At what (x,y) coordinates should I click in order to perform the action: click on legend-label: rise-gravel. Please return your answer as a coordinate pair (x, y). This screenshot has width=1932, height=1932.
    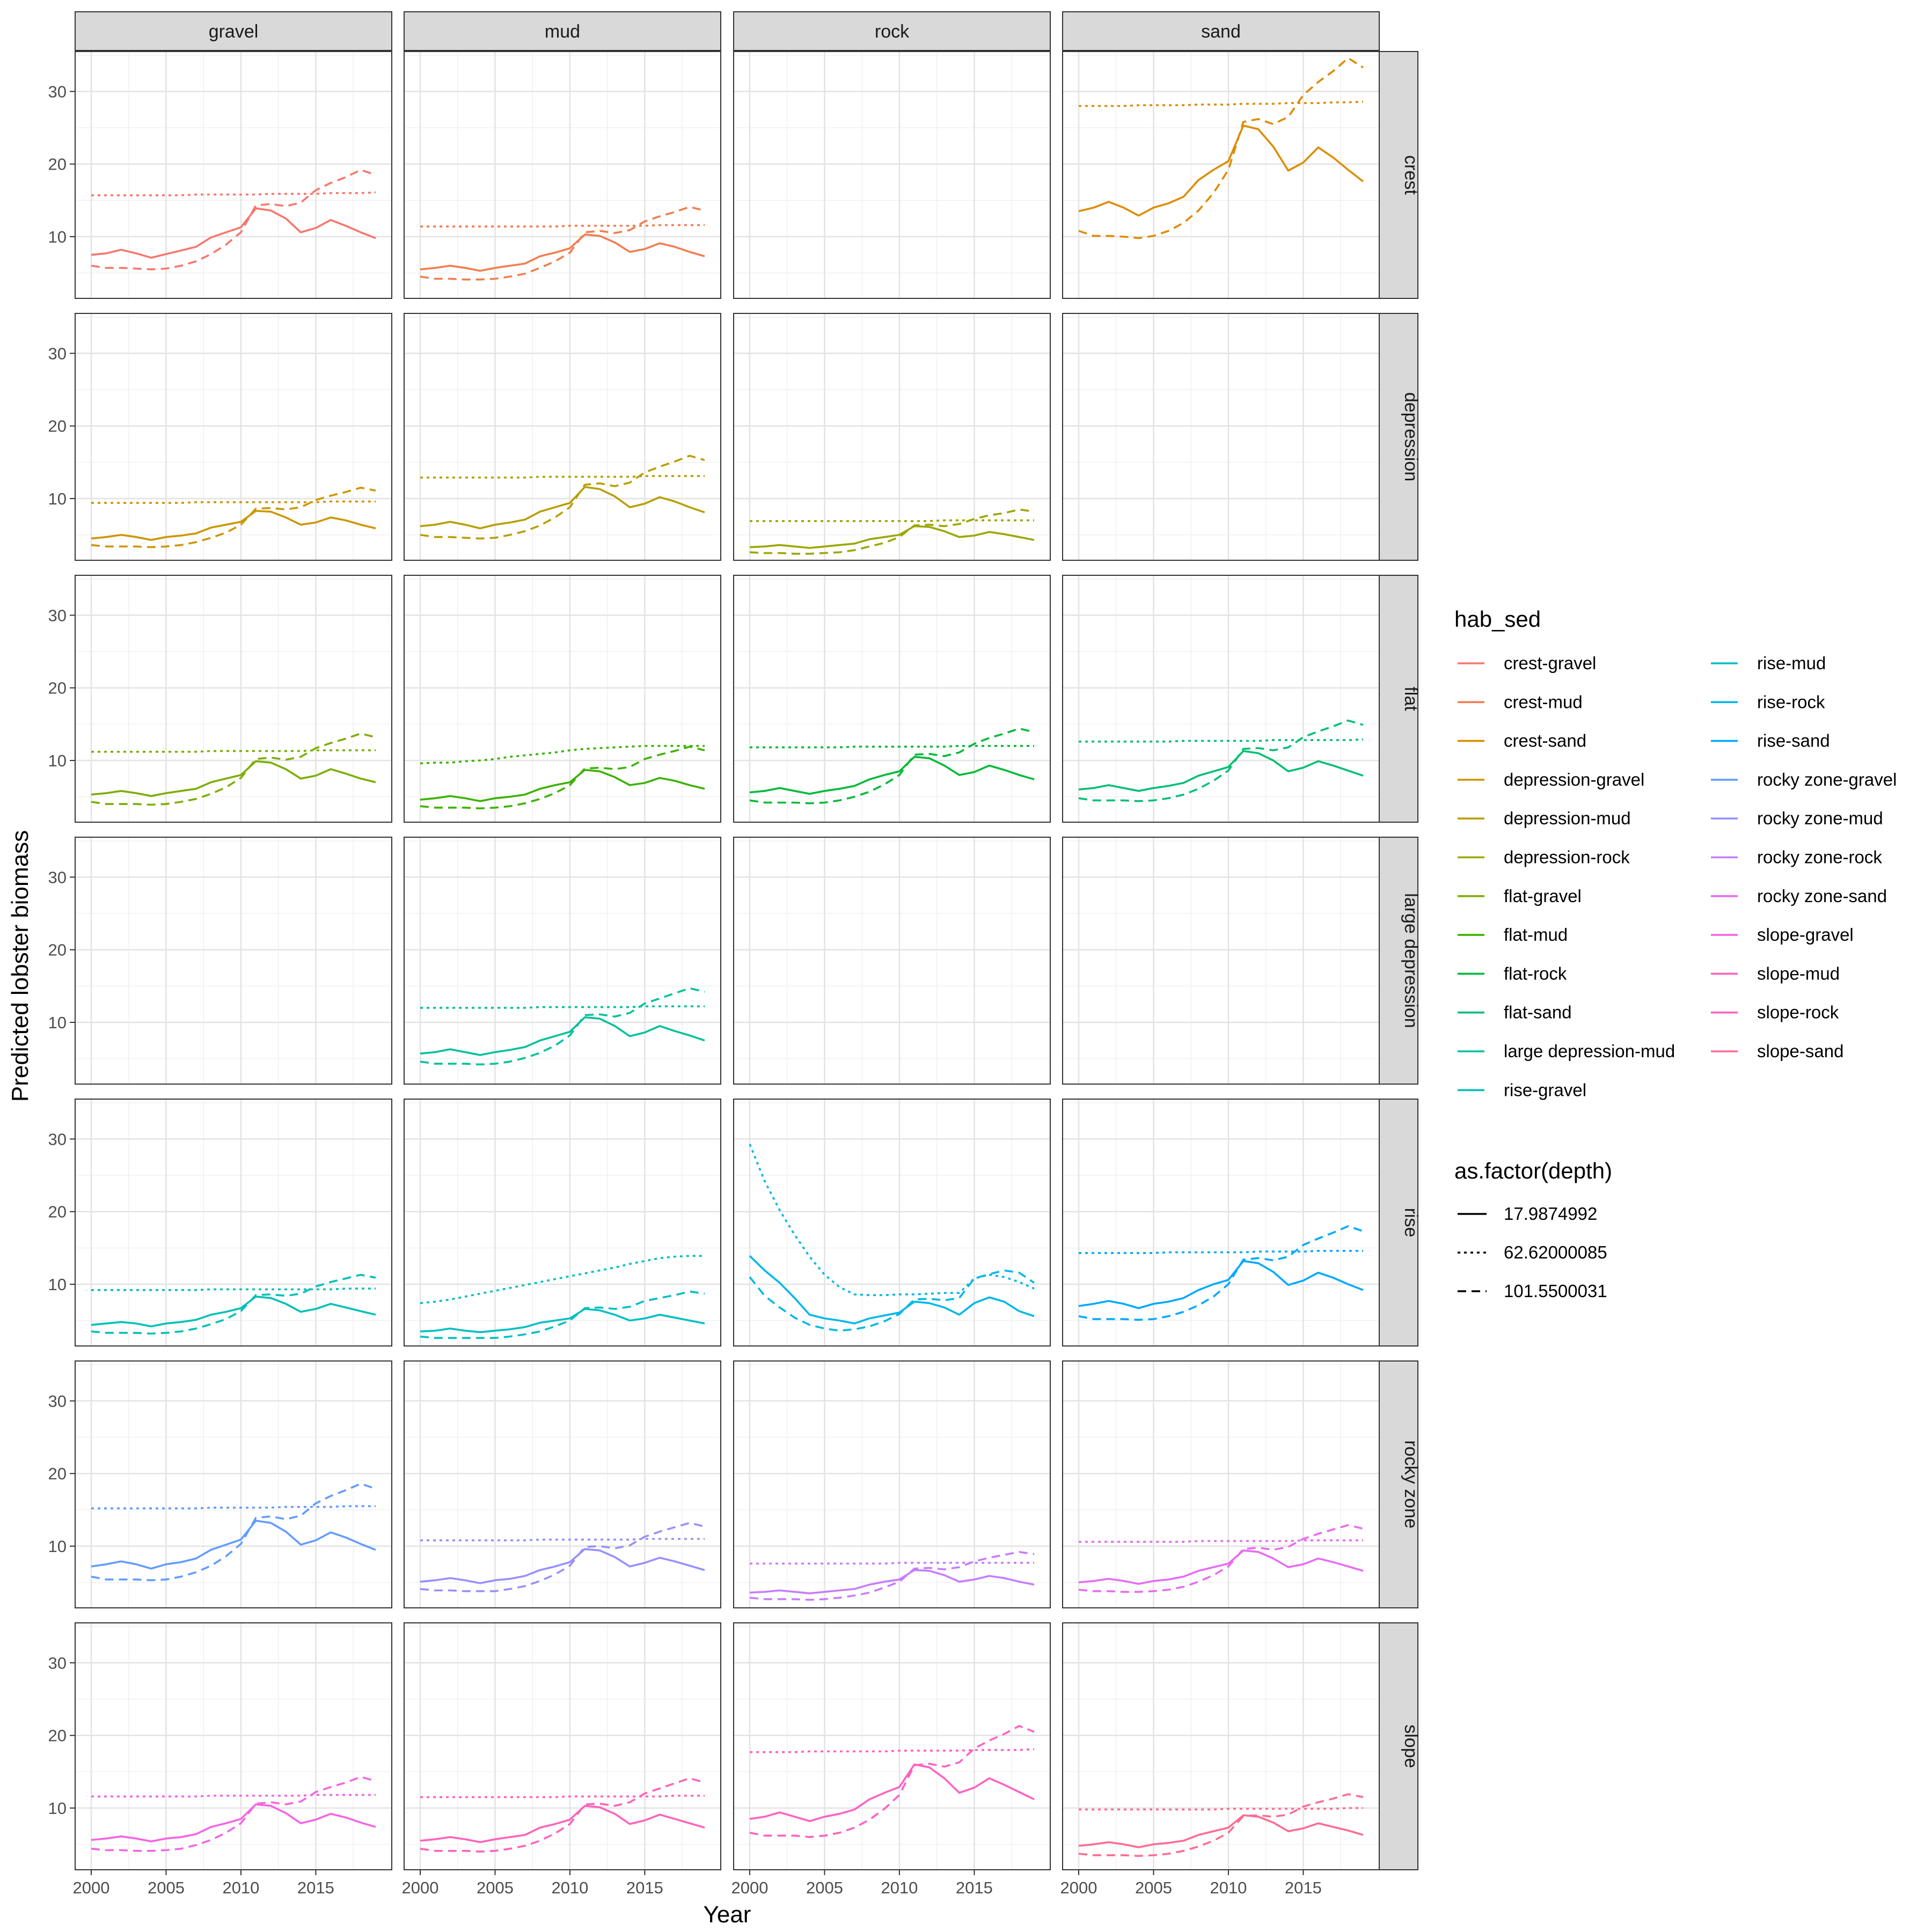
    Looking at the image, I should click on (1545, 1090).